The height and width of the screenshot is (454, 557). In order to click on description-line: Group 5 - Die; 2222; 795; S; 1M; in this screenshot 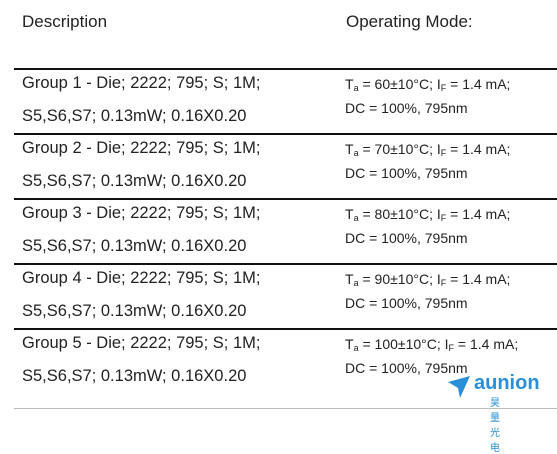, I will do `click(141, 343)`.